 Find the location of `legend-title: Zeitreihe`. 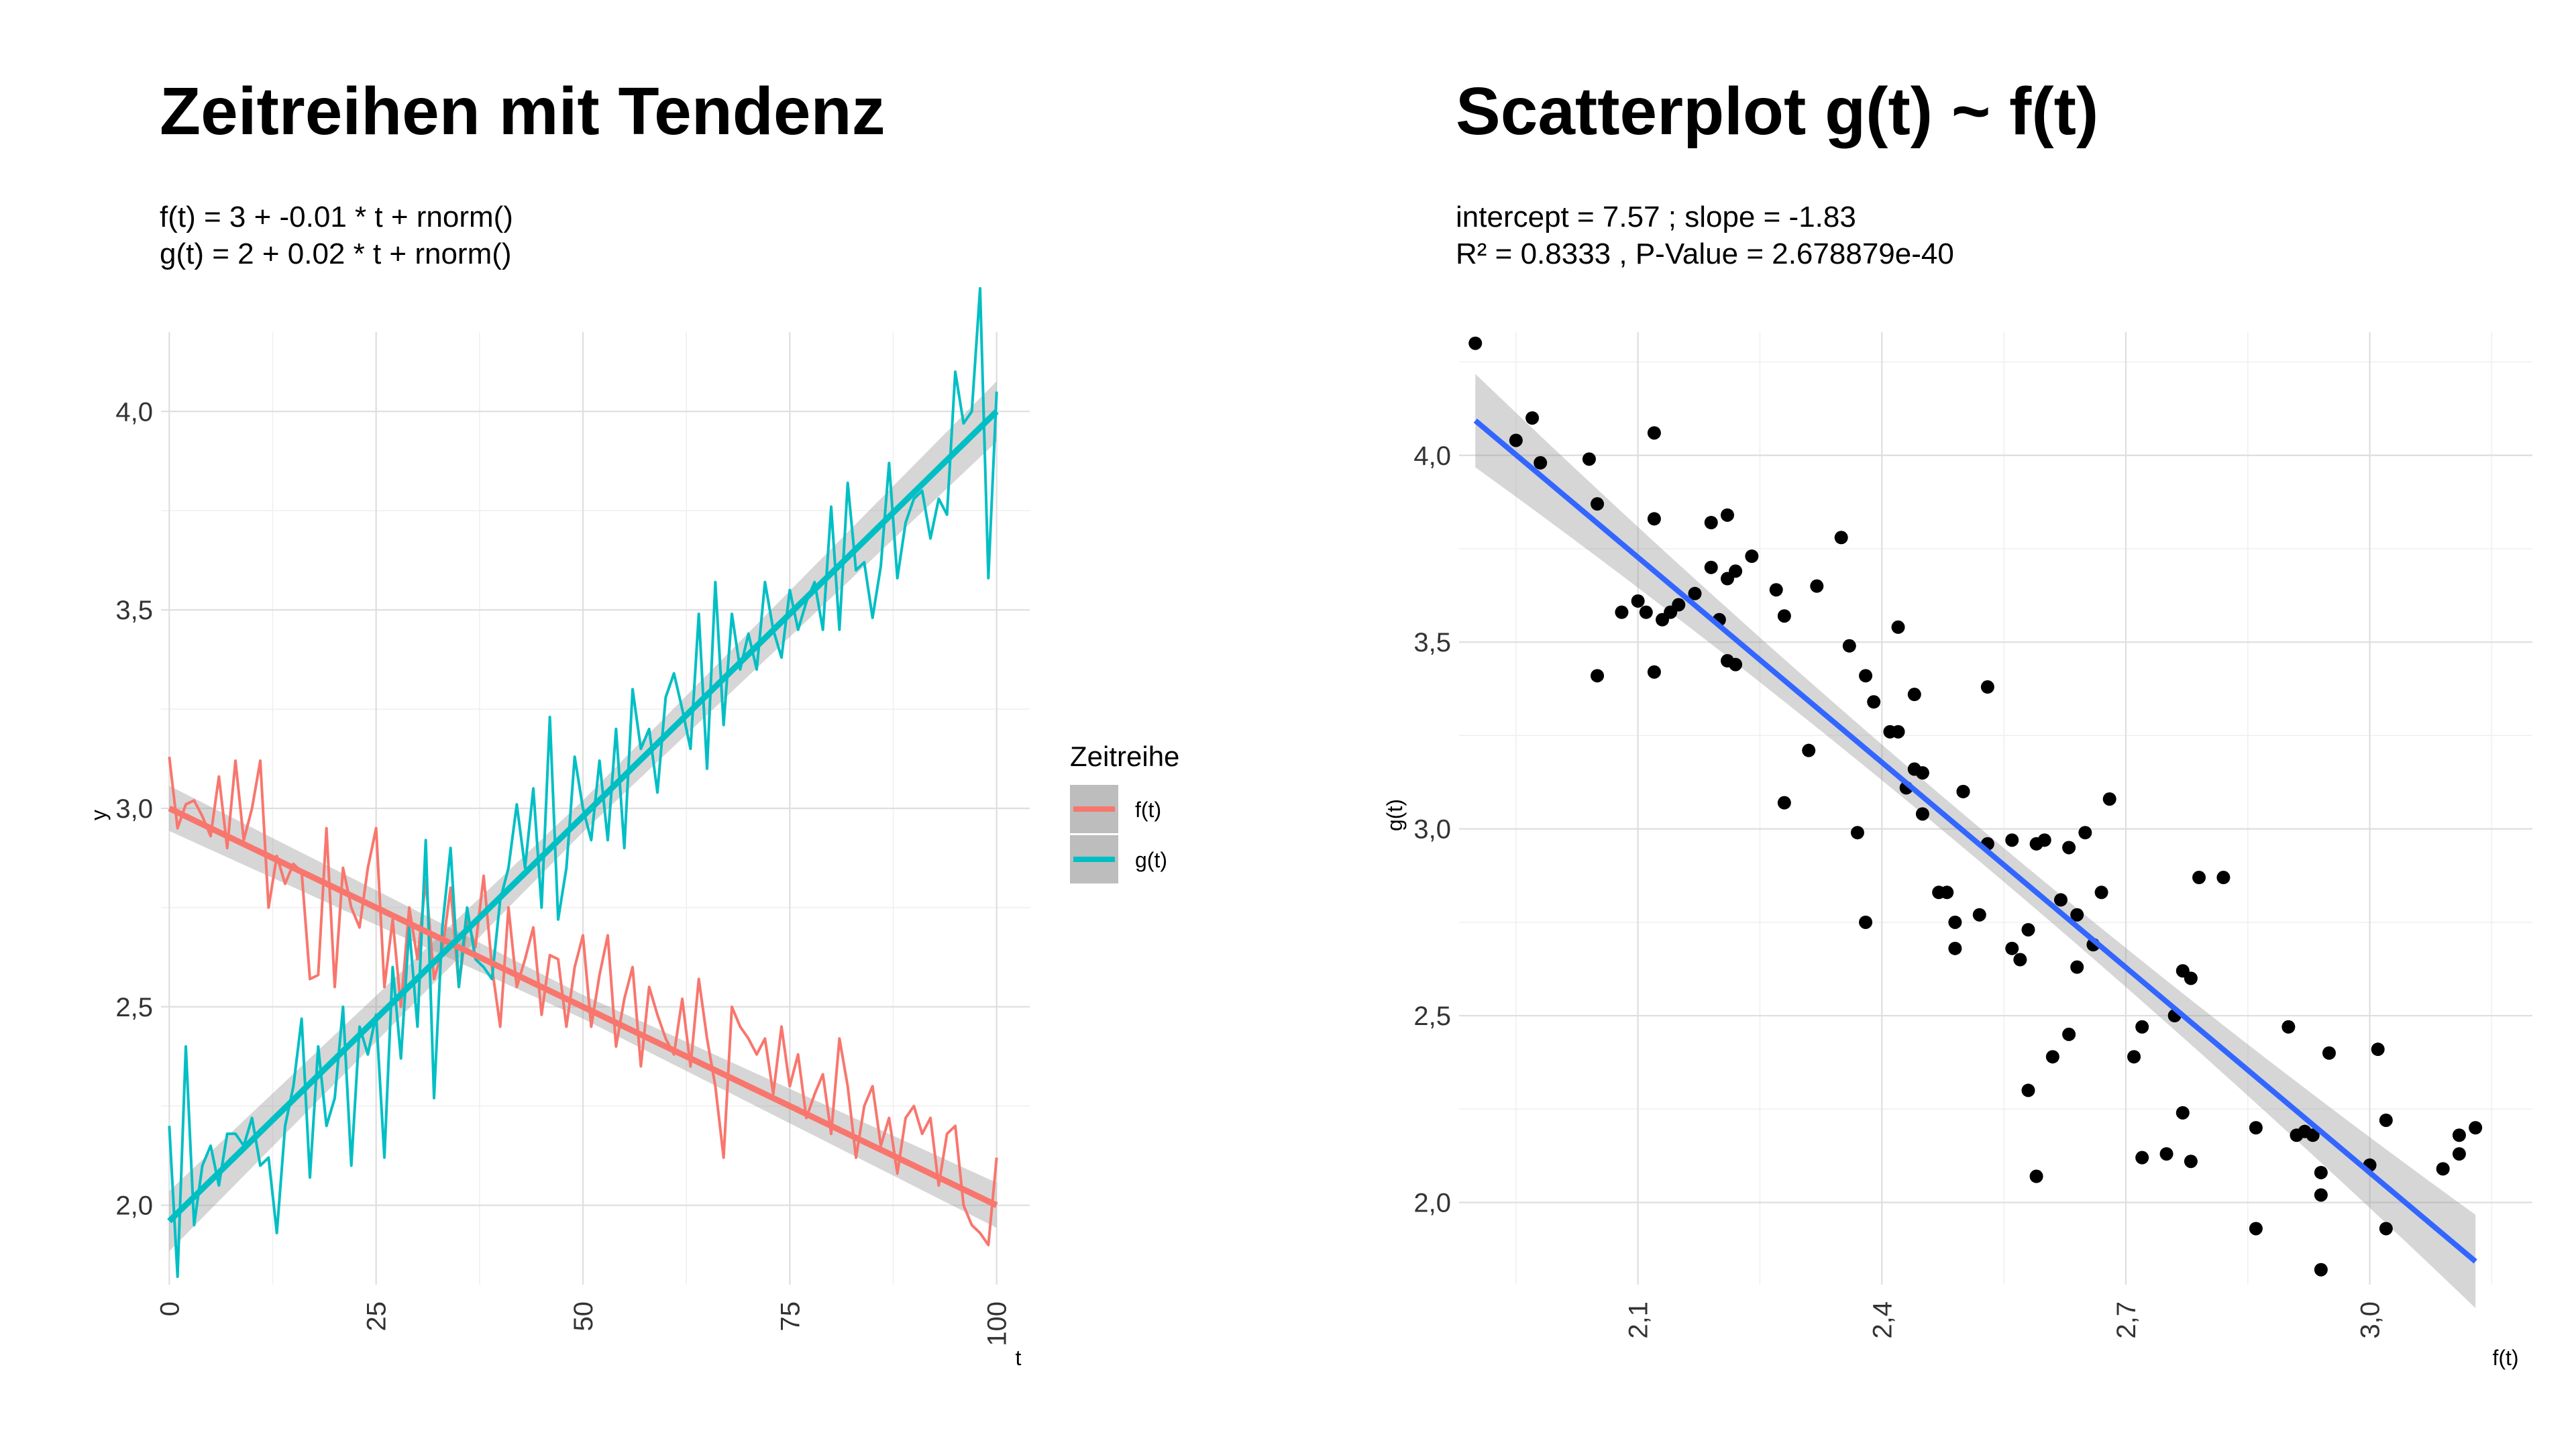

legend-title: Zeitreihe is located at coordinates (1124, 756).